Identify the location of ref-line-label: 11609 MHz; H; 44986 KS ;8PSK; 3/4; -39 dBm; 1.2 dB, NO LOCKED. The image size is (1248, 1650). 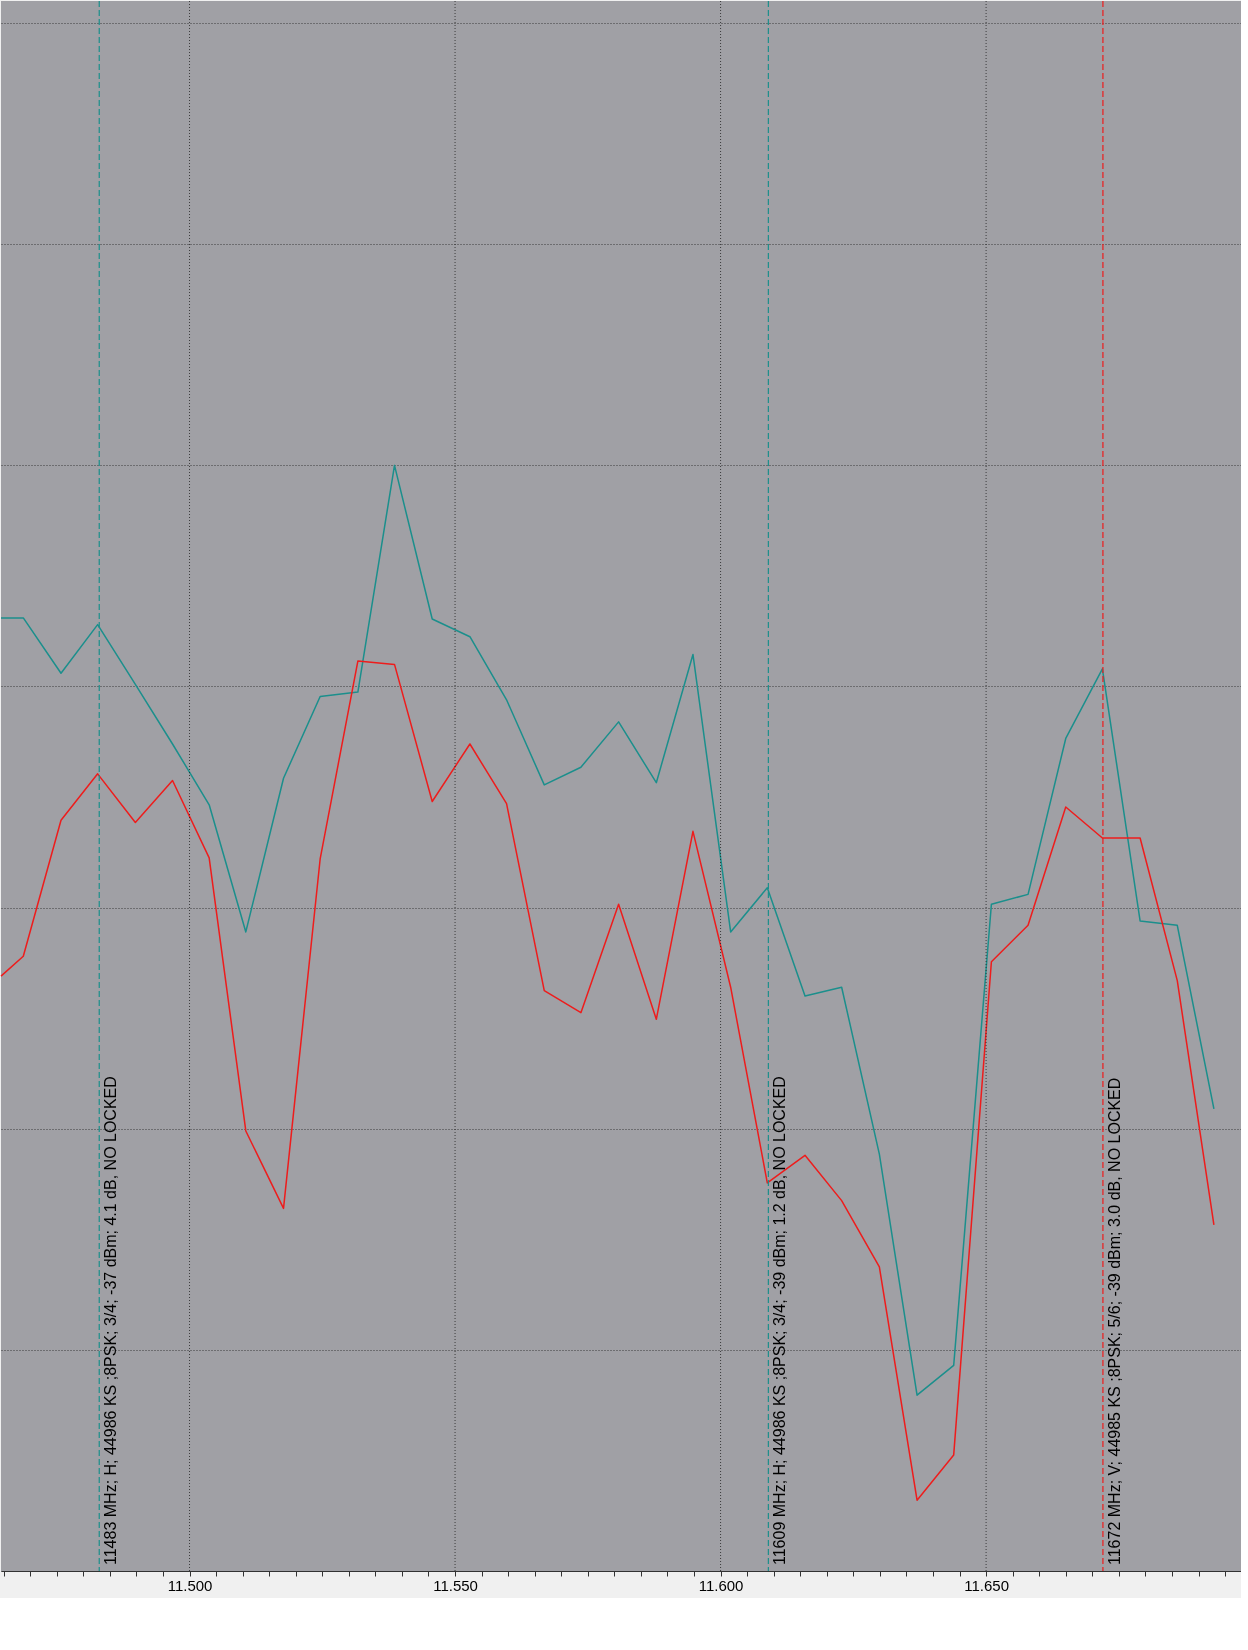
(780, 1320).